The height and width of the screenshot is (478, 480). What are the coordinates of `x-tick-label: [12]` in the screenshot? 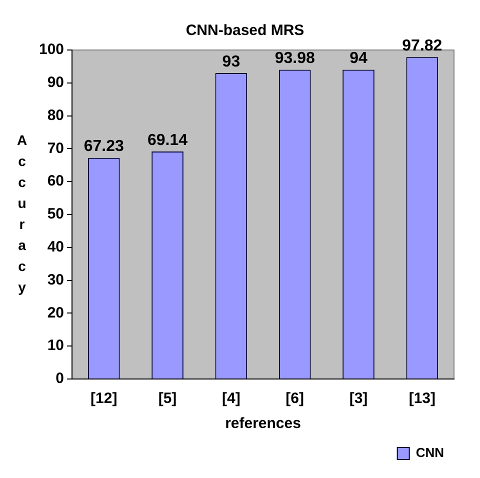 It's located at (104, 399).